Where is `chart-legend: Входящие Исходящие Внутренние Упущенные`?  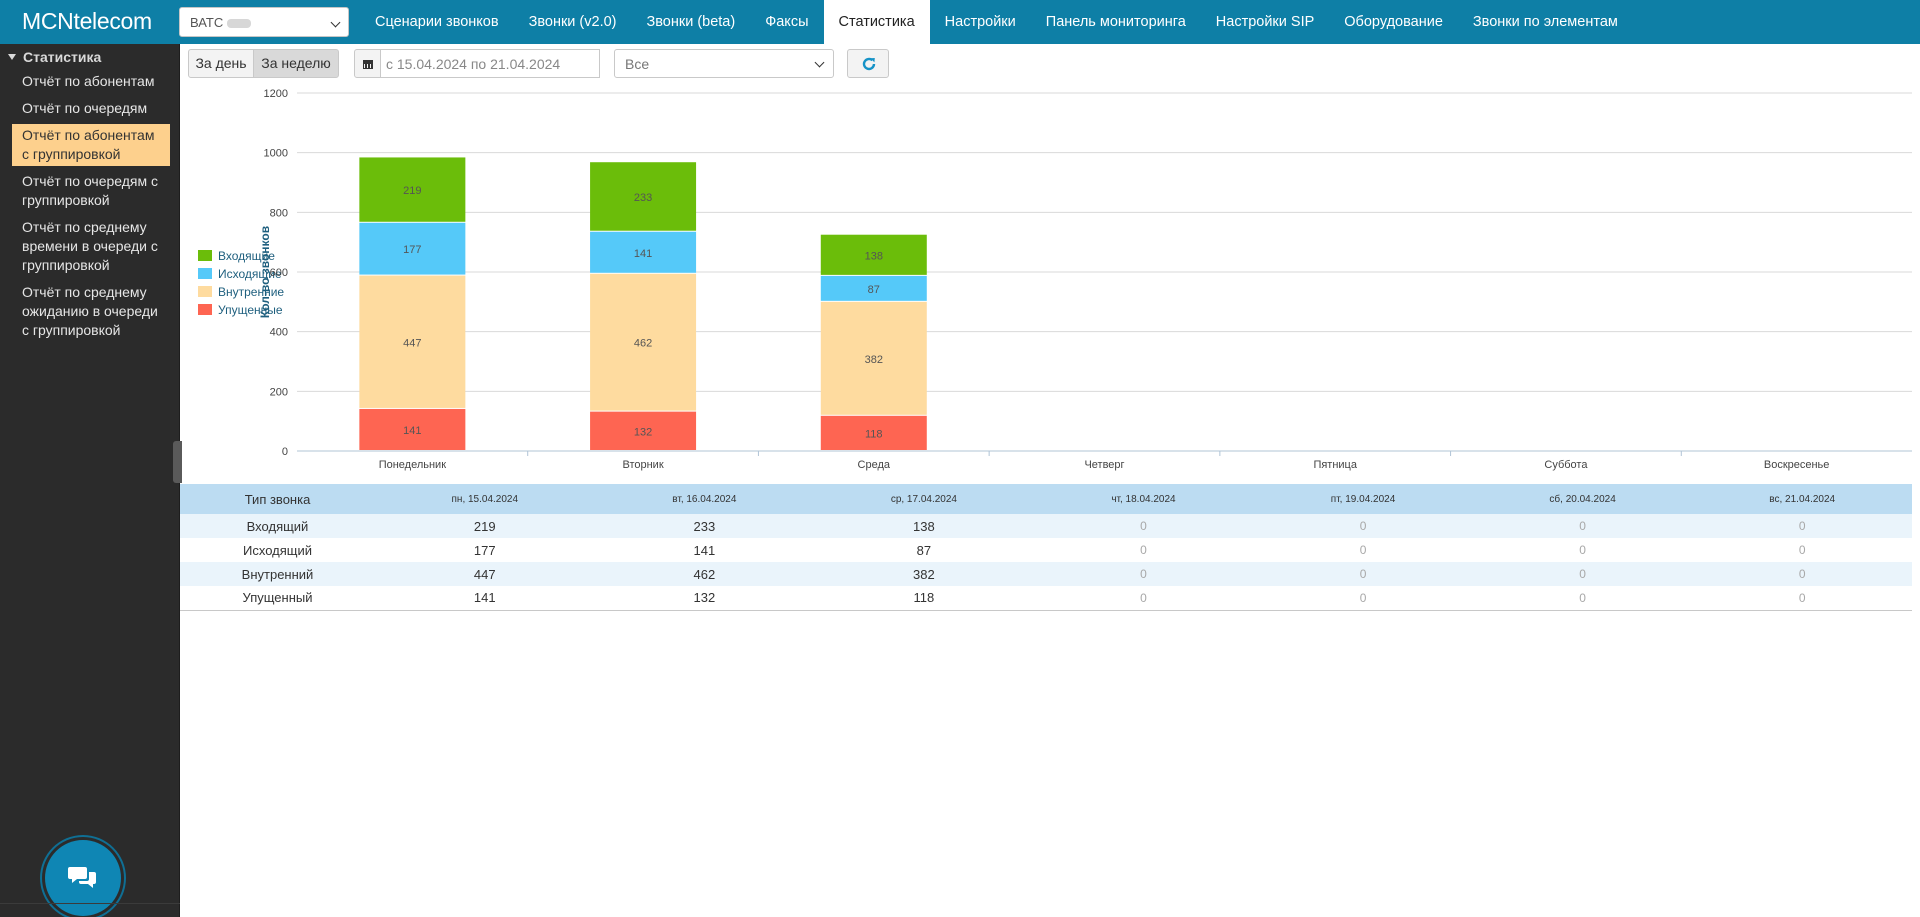
chart-legend: Входящие Исходящие Внутренние Упущенные is located at coordinates (241, 283).